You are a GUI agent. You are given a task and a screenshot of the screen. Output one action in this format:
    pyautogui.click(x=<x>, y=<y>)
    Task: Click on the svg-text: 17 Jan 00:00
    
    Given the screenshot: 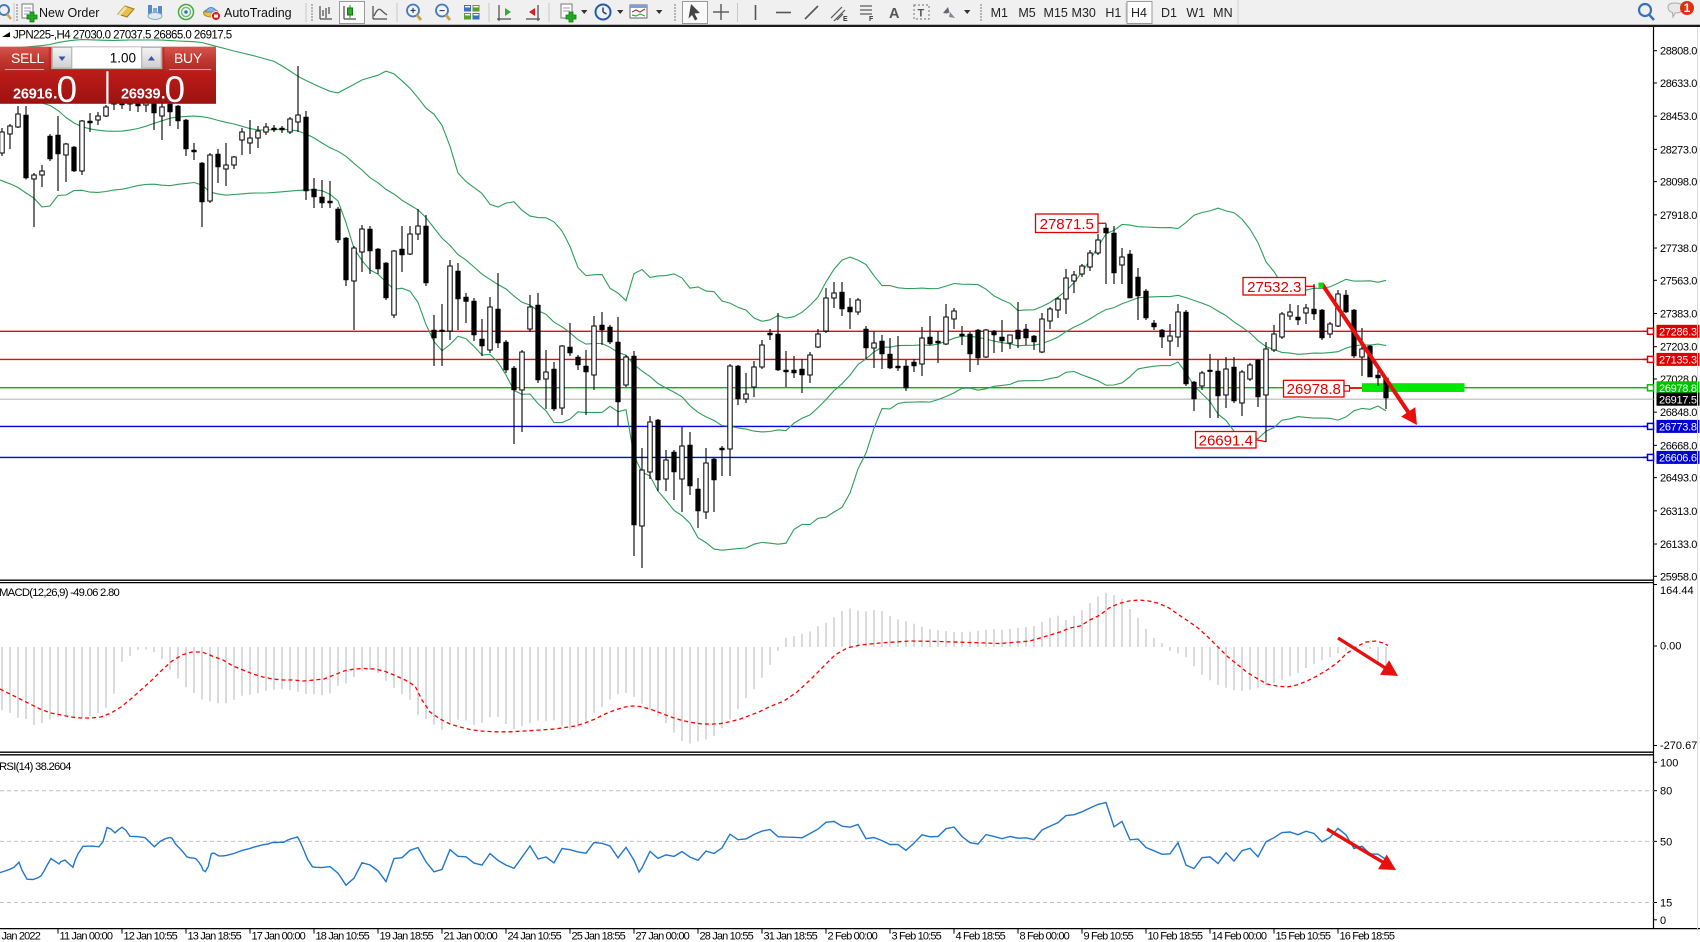 What is the action you would take?
    pyautogui.click(x=279, y=936)
    